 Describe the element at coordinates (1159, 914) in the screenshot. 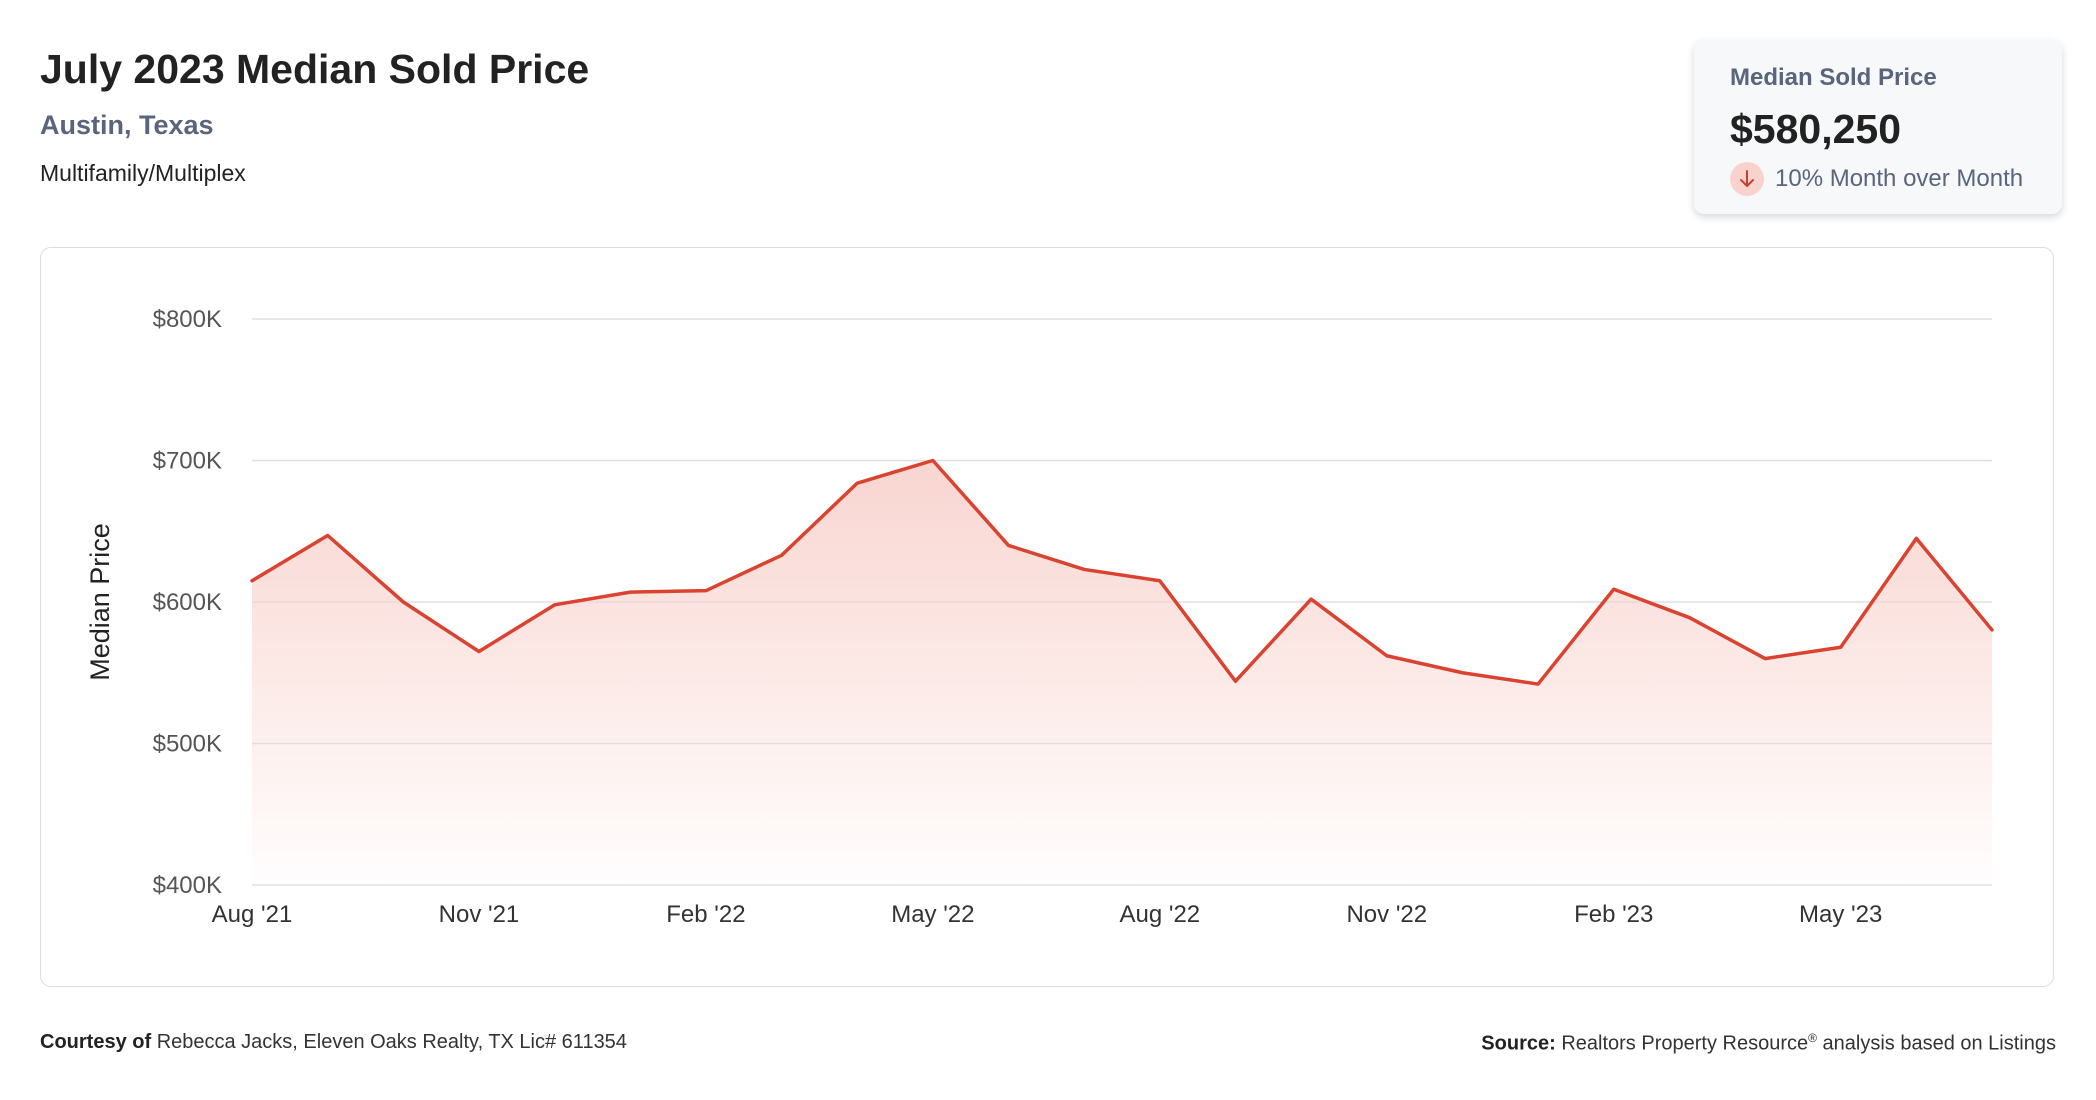

I see `x-tick-label: Aug '22` at that location.